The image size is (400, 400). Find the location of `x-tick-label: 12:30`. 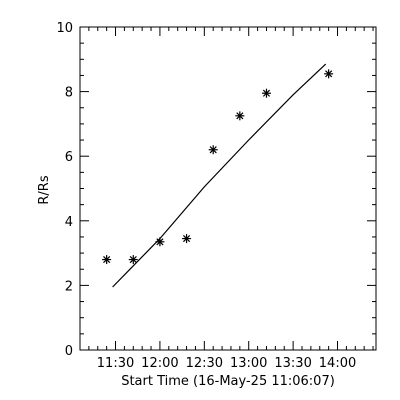

x-tick-label: 12:30 is located at coordinates (204, 363).